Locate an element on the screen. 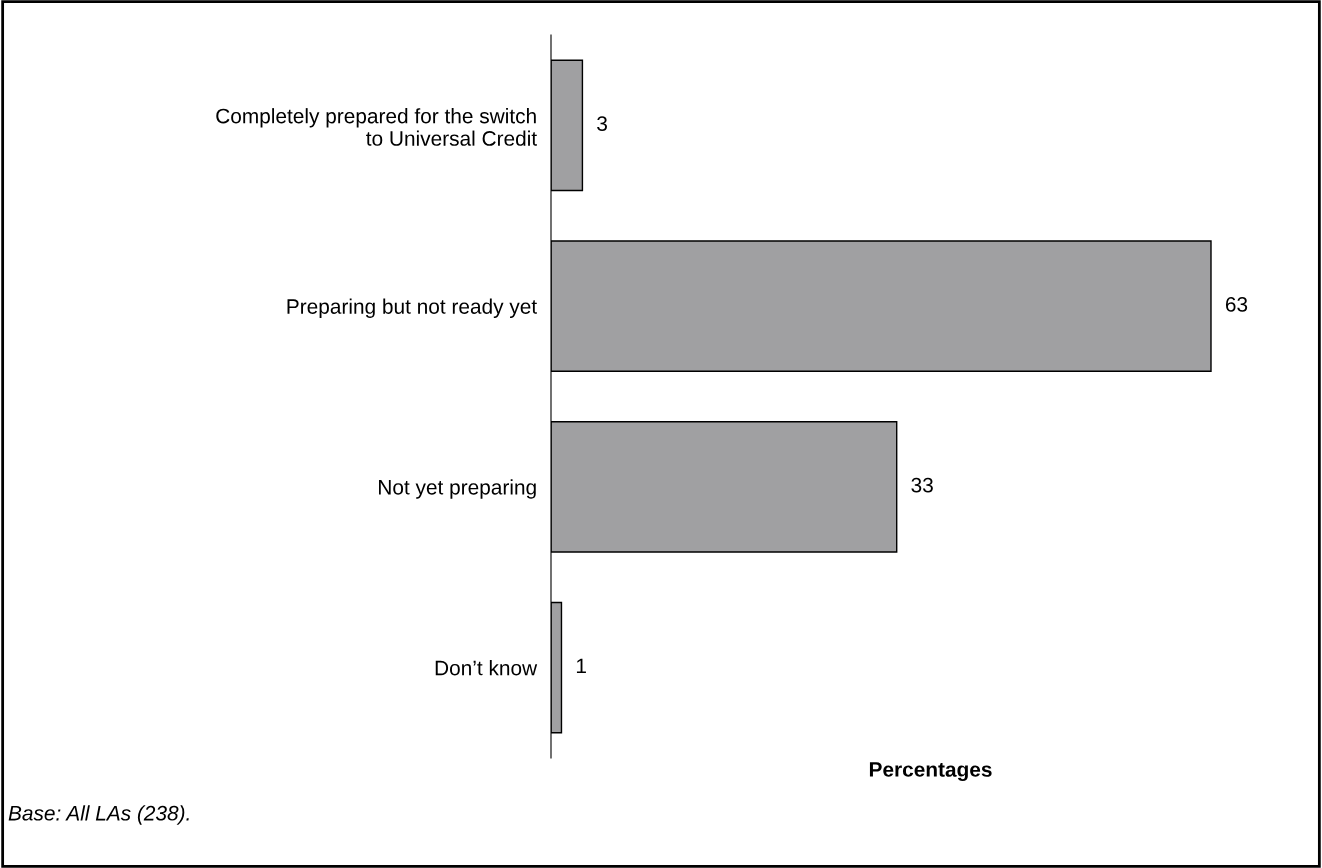 Image resolution: width=1322 pixels, height=868 pixels. x-axis-title: Percentages is located at coordinates (930, 772).